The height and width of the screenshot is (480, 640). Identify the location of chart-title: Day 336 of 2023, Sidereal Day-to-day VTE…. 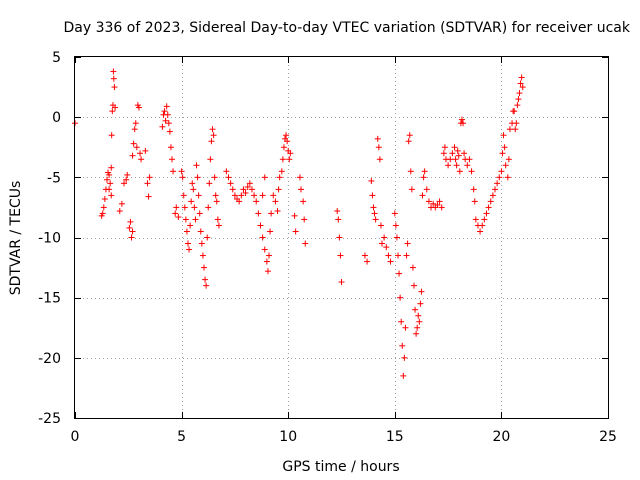
(347, 28).